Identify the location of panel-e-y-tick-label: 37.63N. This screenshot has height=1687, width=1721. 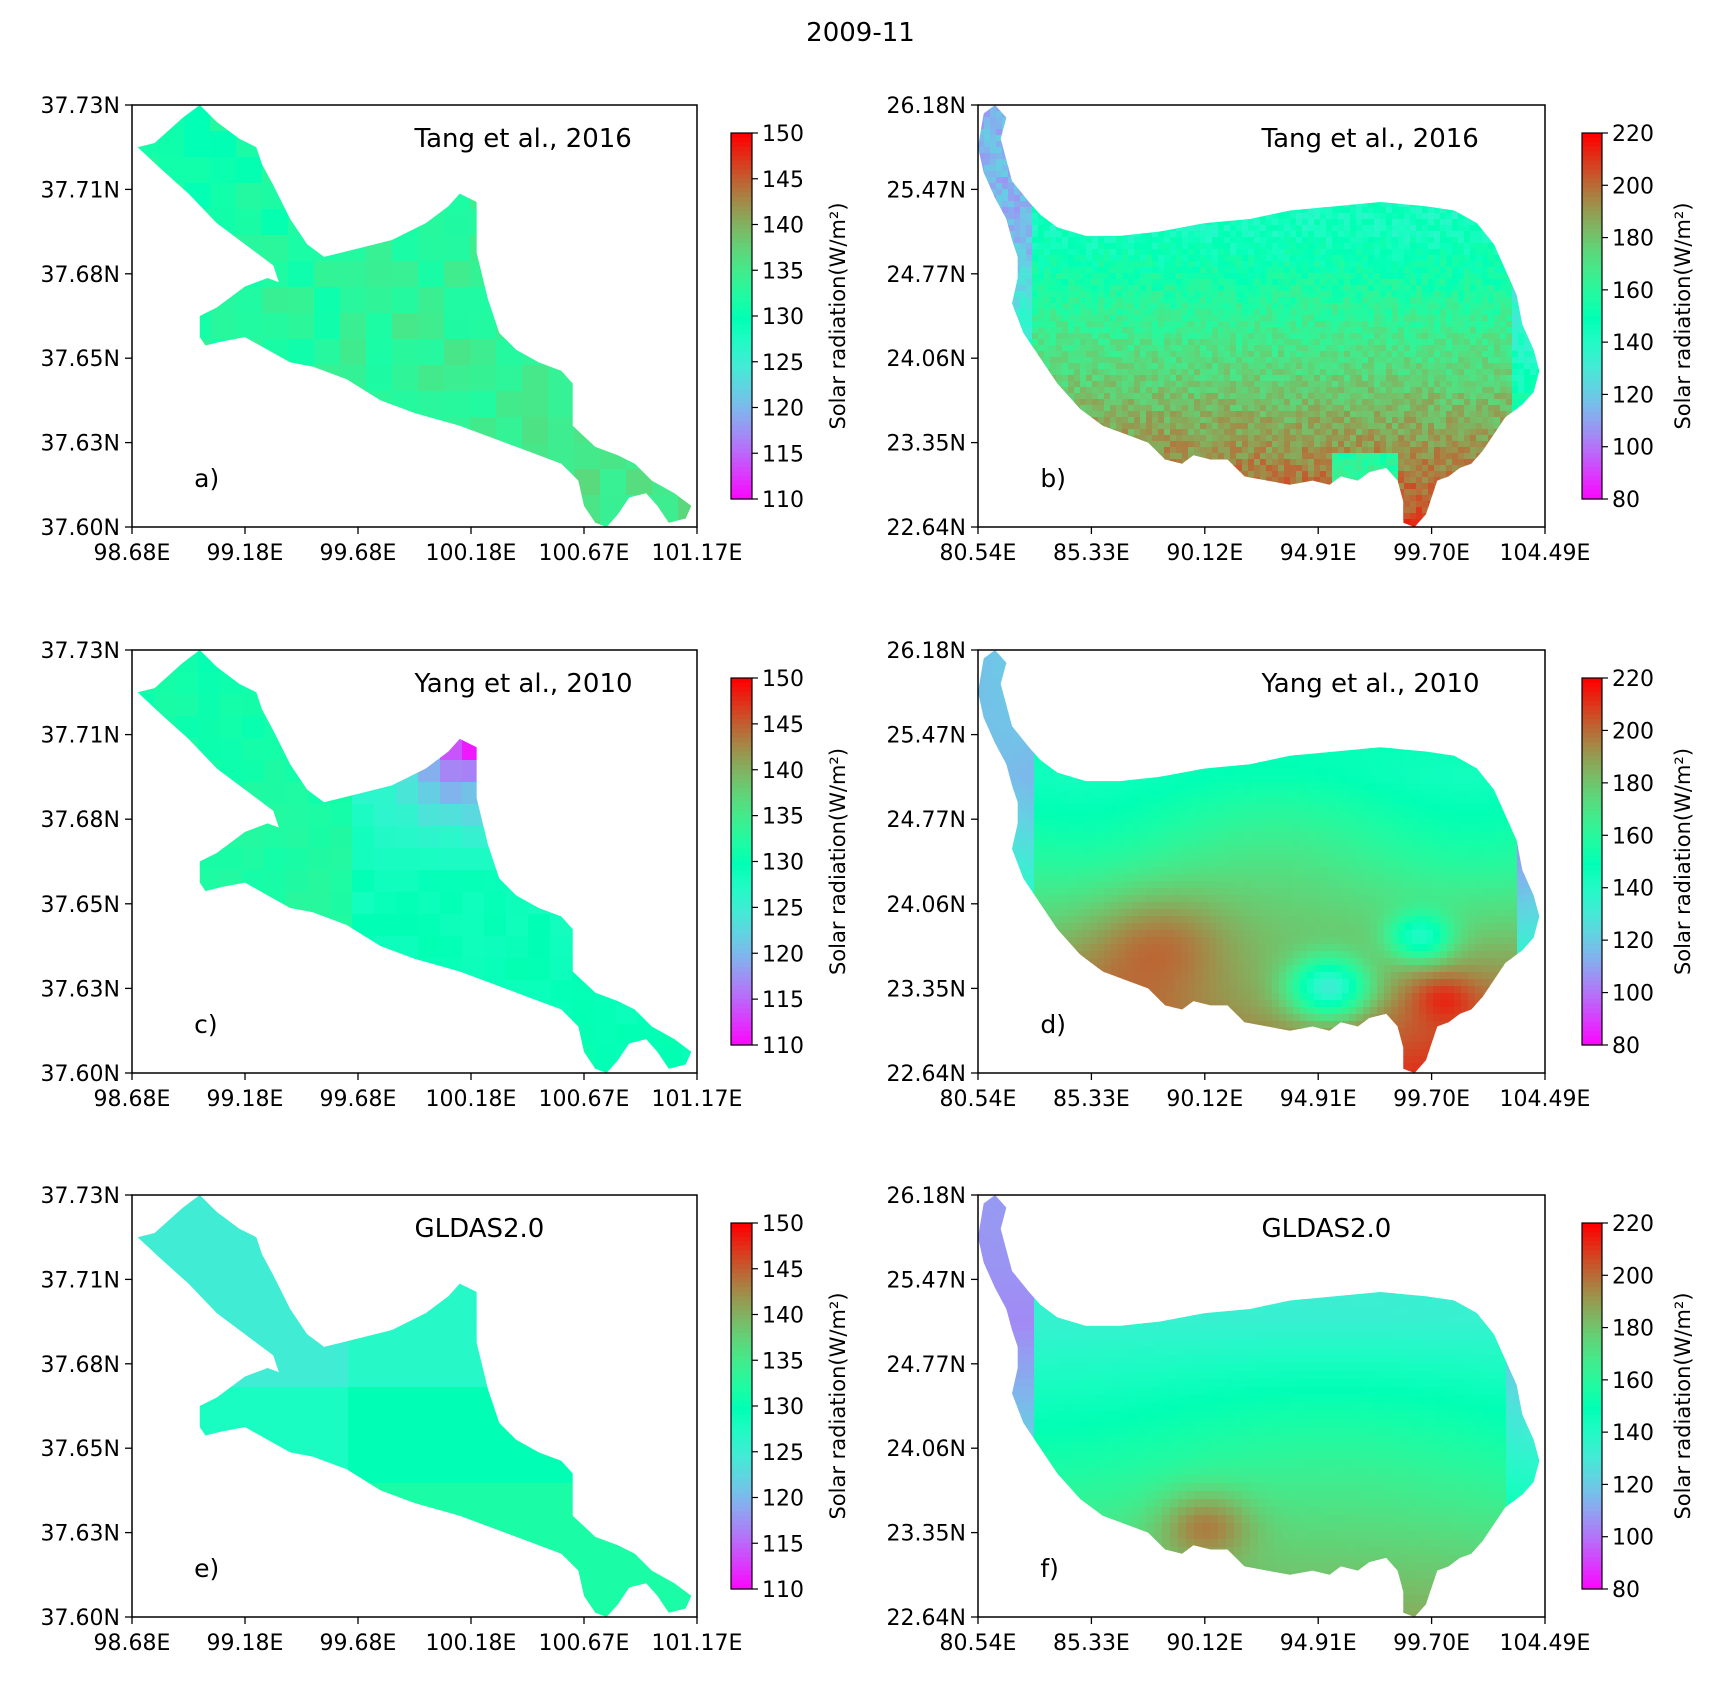
(80, 1534).